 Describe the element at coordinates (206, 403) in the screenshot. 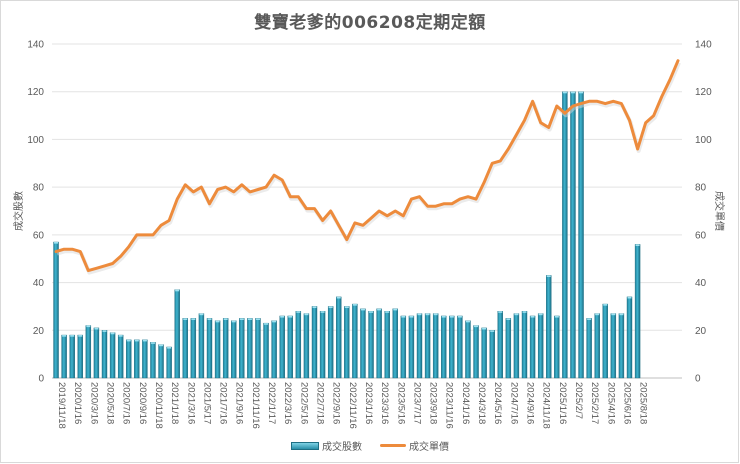

I see `x-tick-label: 2021/5/17` at that location.